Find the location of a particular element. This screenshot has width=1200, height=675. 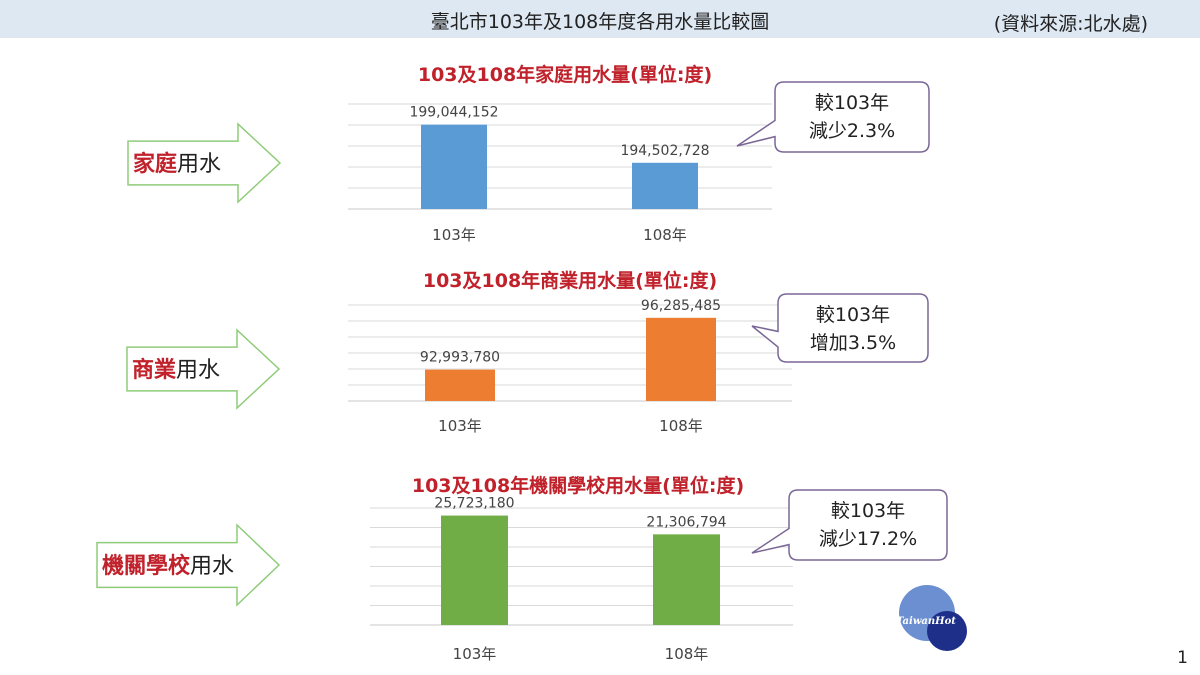

section-label-bold: 家庭 is located at coordinates (155, 164).